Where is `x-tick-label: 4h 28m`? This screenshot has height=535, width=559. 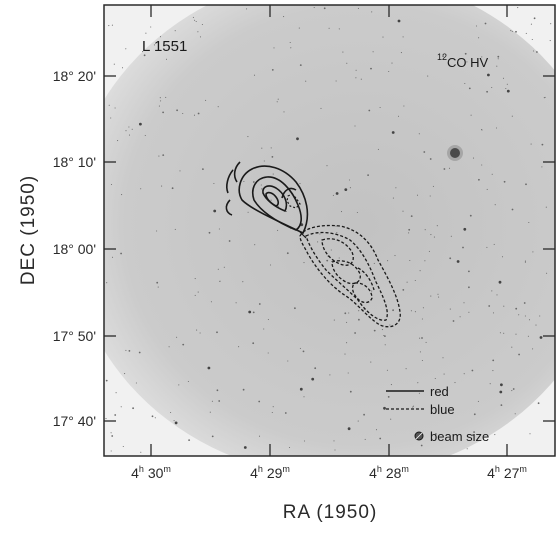
x-tick-label: 4h 28m is located at coordinates (389, 472).